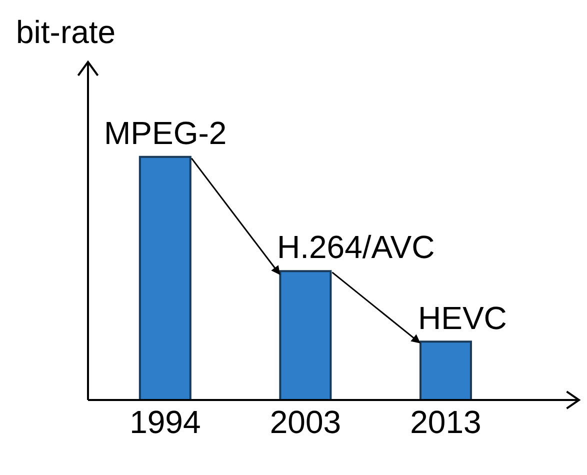 Image resolution: width=587 pixels, height=475 pixels. What do you see at coordinates (165, 133) in the screenshot?
I see `annotation: MPEG-2` at bounding box center [165, 133].